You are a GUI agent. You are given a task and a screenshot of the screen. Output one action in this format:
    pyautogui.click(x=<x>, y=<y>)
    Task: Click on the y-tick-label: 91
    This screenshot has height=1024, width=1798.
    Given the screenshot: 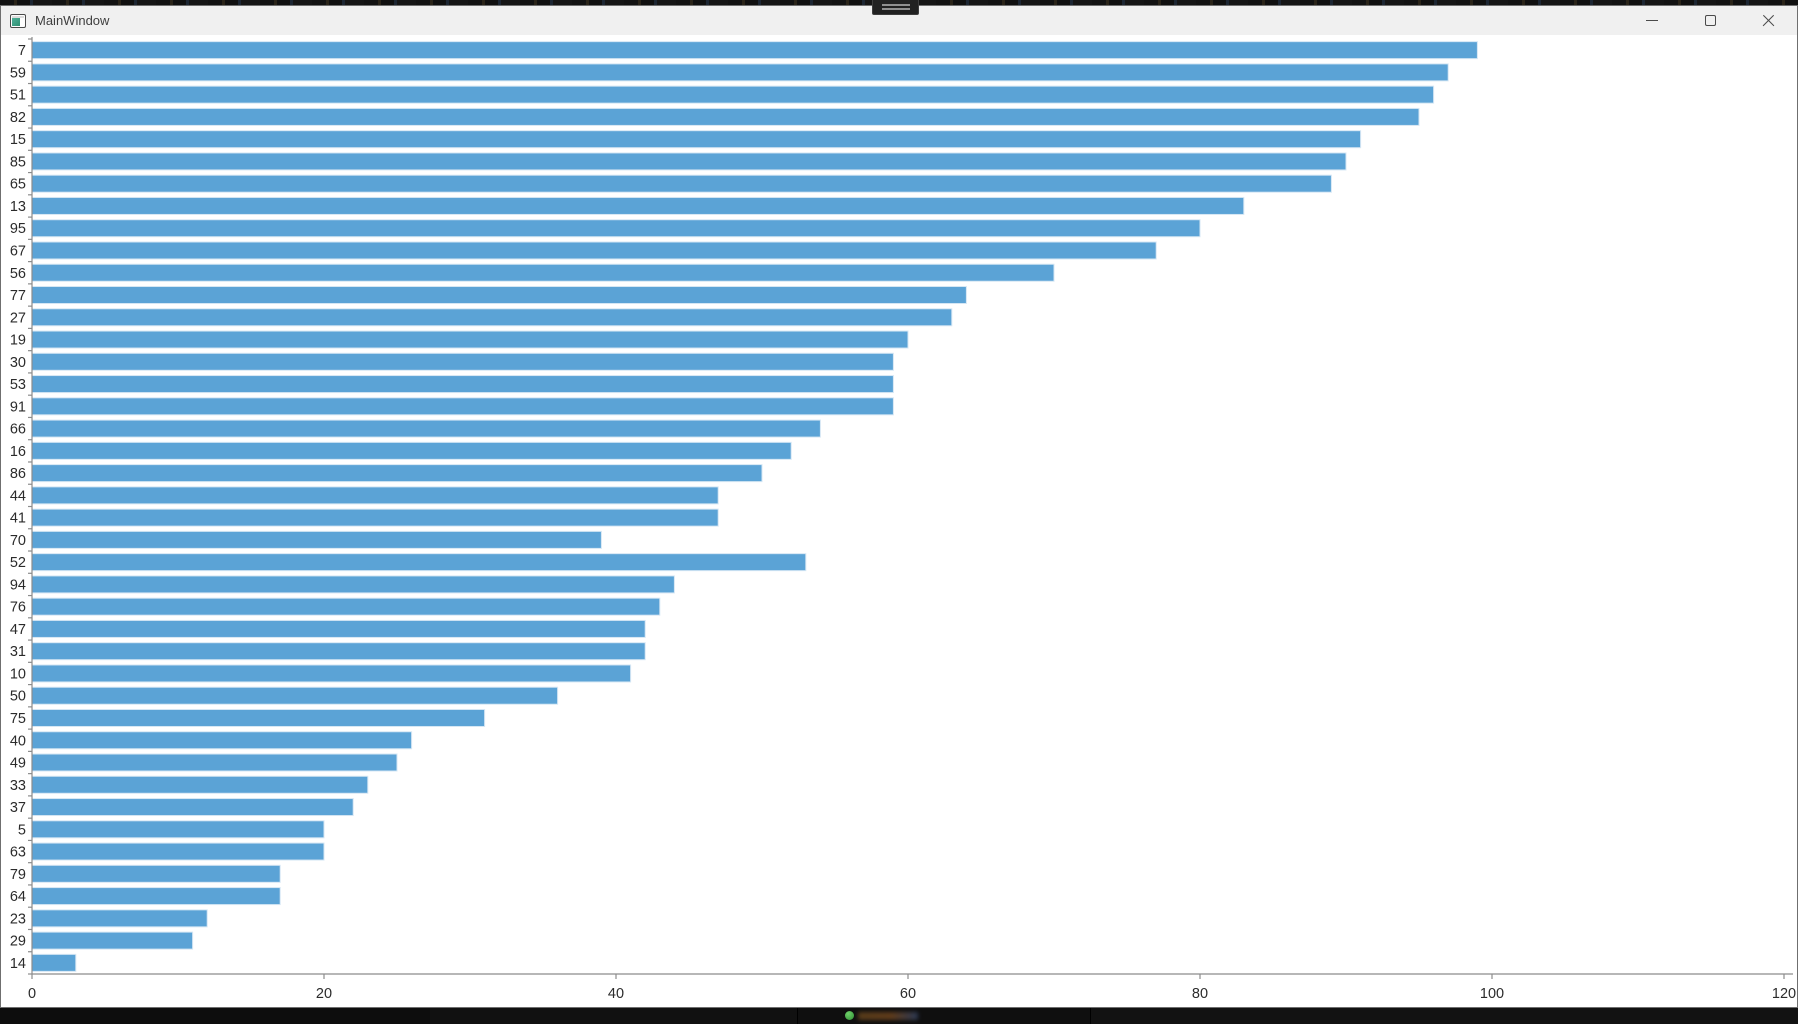 What is the action you would take?
    pyautogui.click(x=18, y=407)
    